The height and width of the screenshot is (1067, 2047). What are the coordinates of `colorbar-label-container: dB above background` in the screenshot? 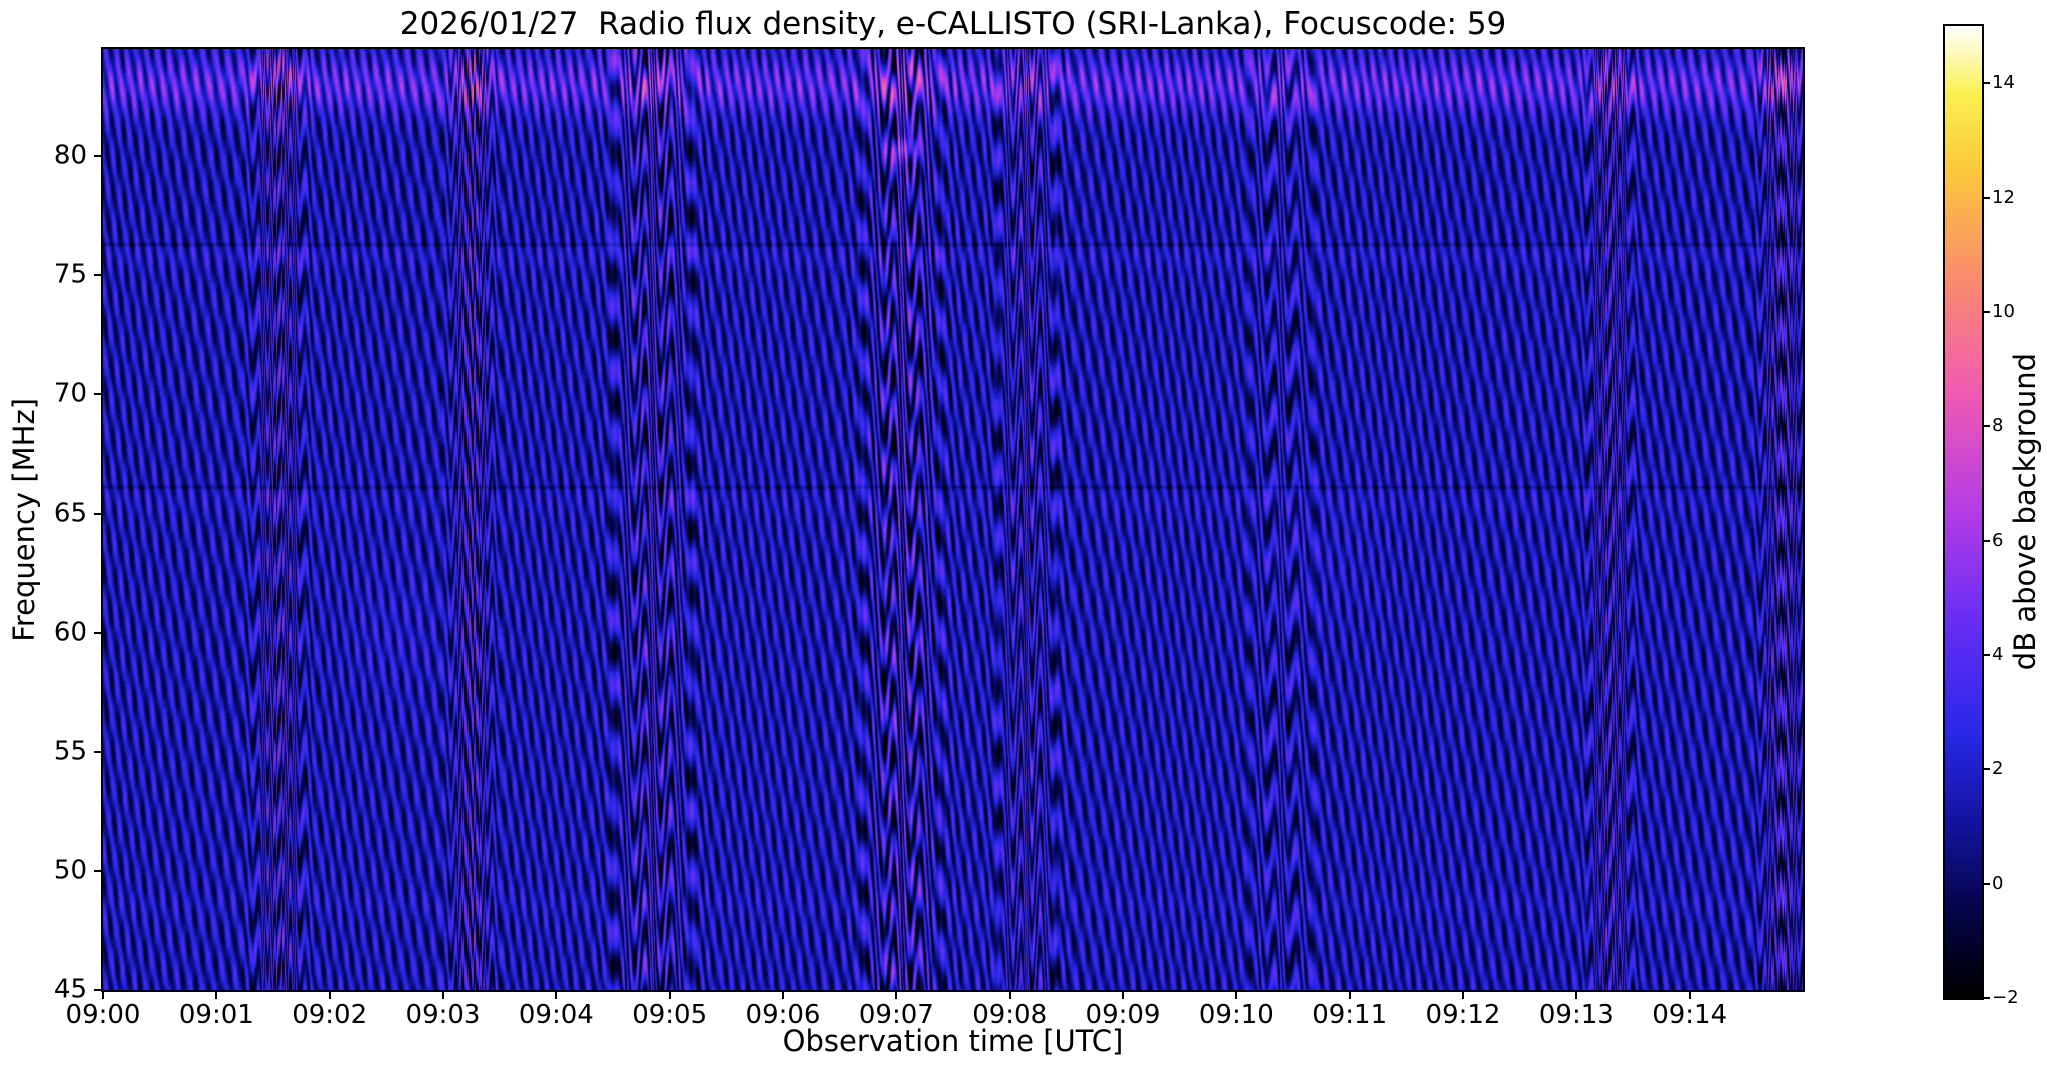 It's located at (2025, 512).